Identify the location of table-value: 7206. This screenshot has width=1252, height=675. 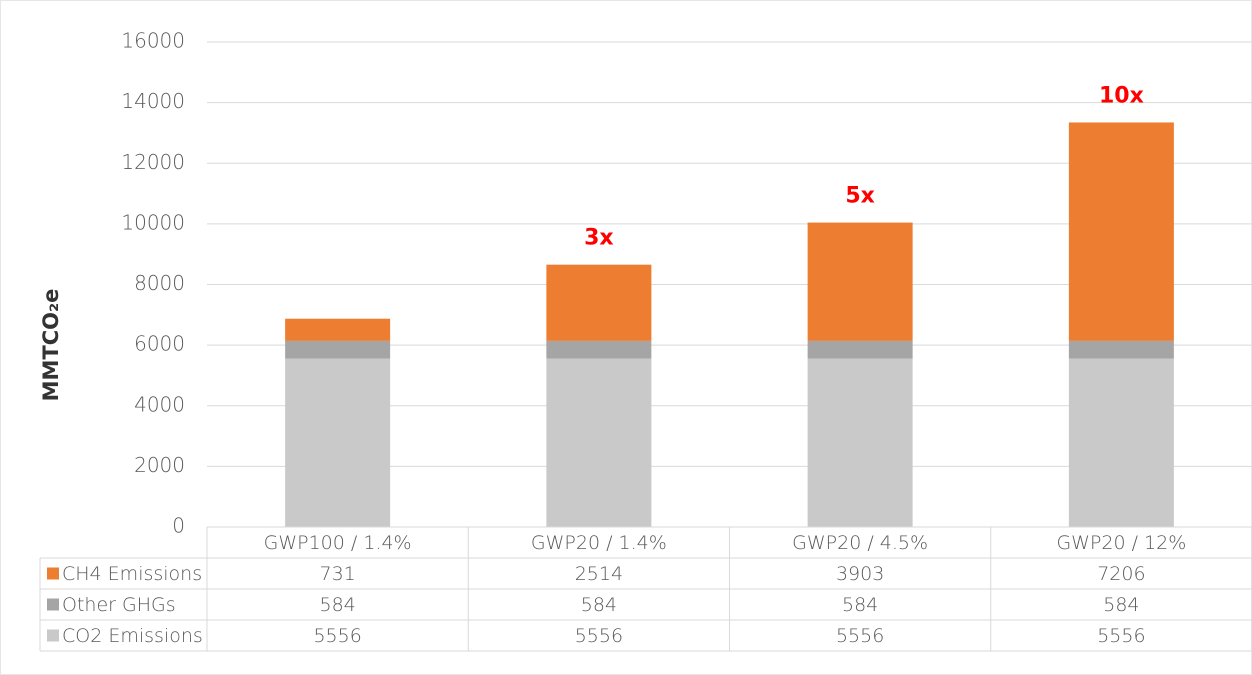
(1121, 574).